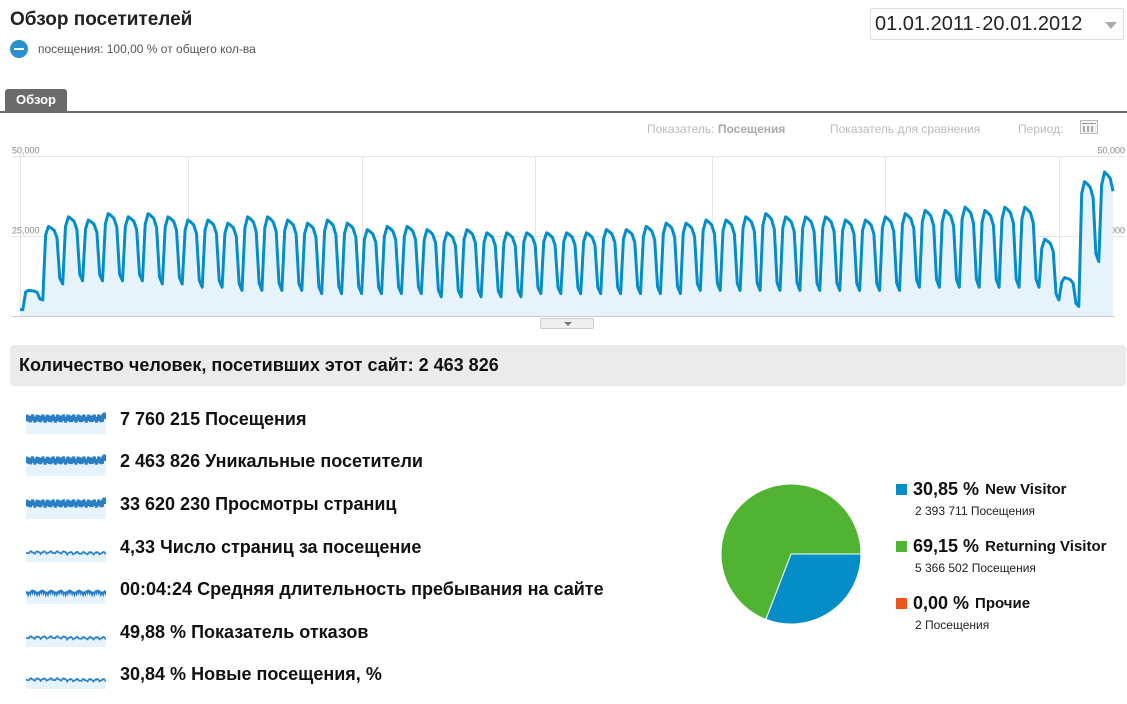 This screenshot has height=704, width=1127. I want to click on legend-pct: 0,00 %, so click(941, 603).